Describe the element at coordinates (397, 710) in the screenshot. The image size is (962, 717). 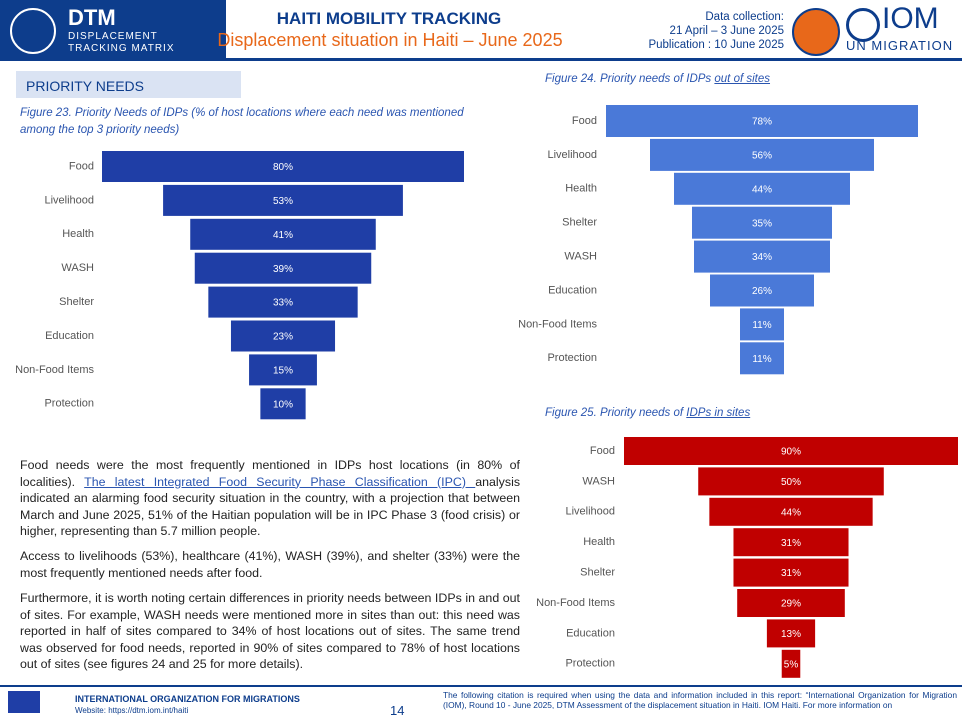
I see `page-number: 14` at that location.